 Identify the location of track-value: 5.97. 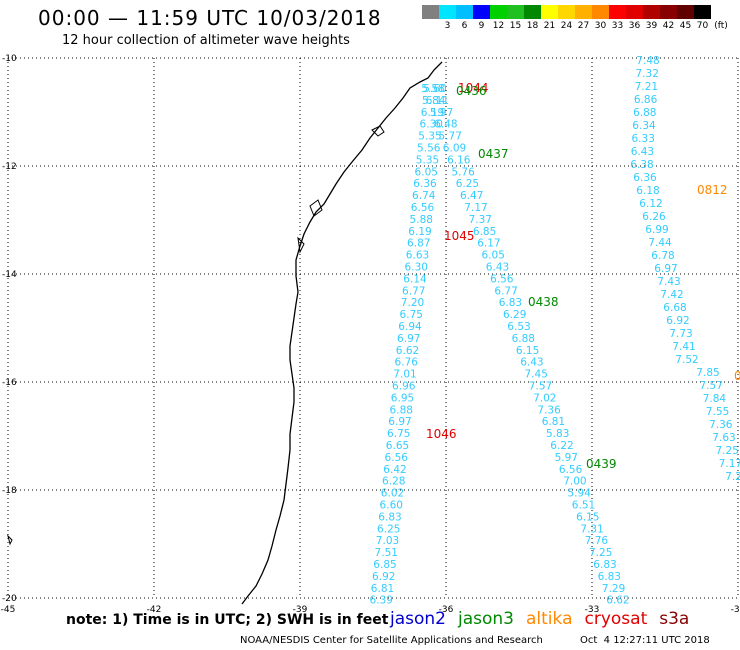
(566, 458).